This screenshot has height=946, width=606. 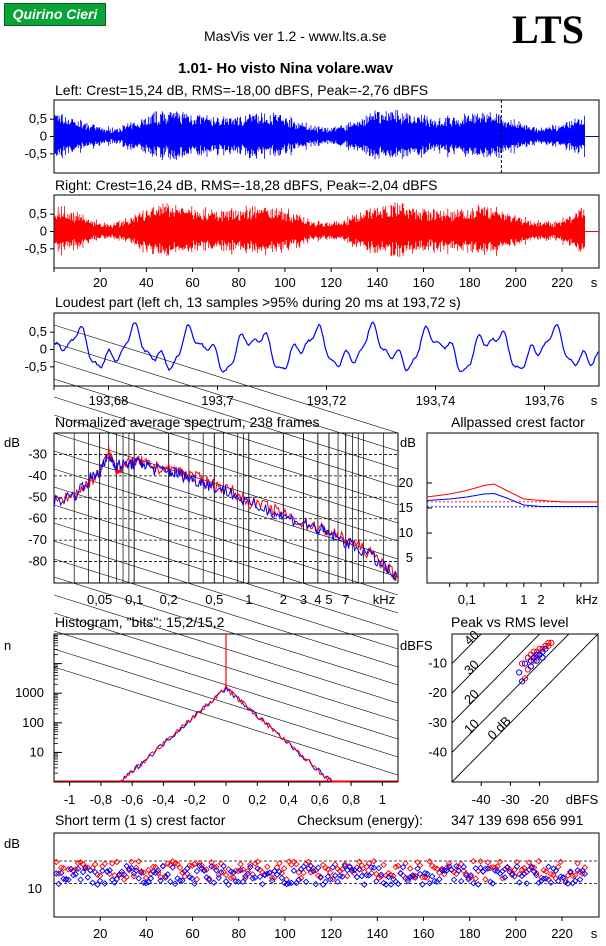 What do you see at coordinates (99, 599) in the screenshot?
I see `spectrum-x-tick-label: 0,05` at bounding box center [99, 599].